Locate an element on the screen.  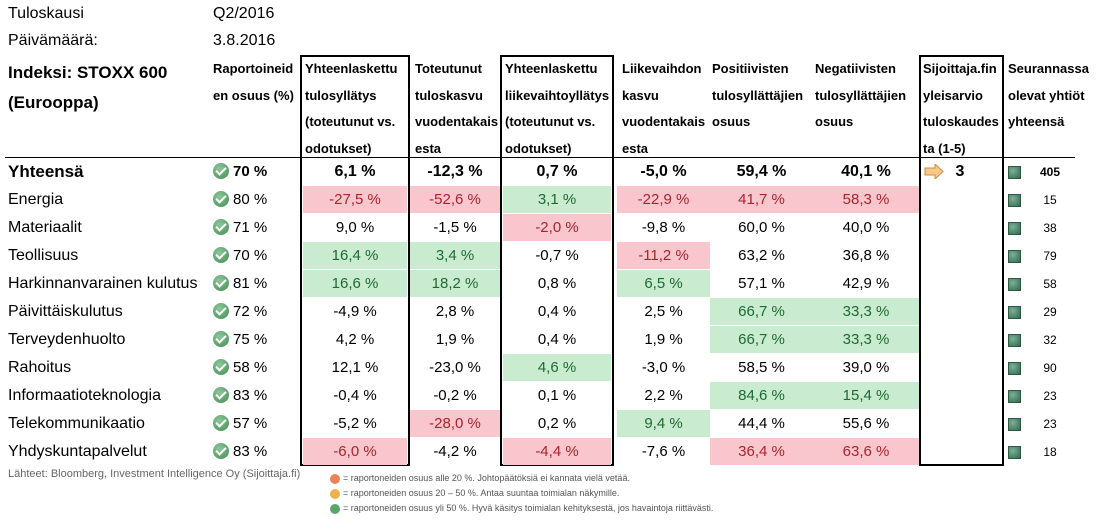
revenue-surprise-cell: 0,7 % is located at coordinates (557, 171).